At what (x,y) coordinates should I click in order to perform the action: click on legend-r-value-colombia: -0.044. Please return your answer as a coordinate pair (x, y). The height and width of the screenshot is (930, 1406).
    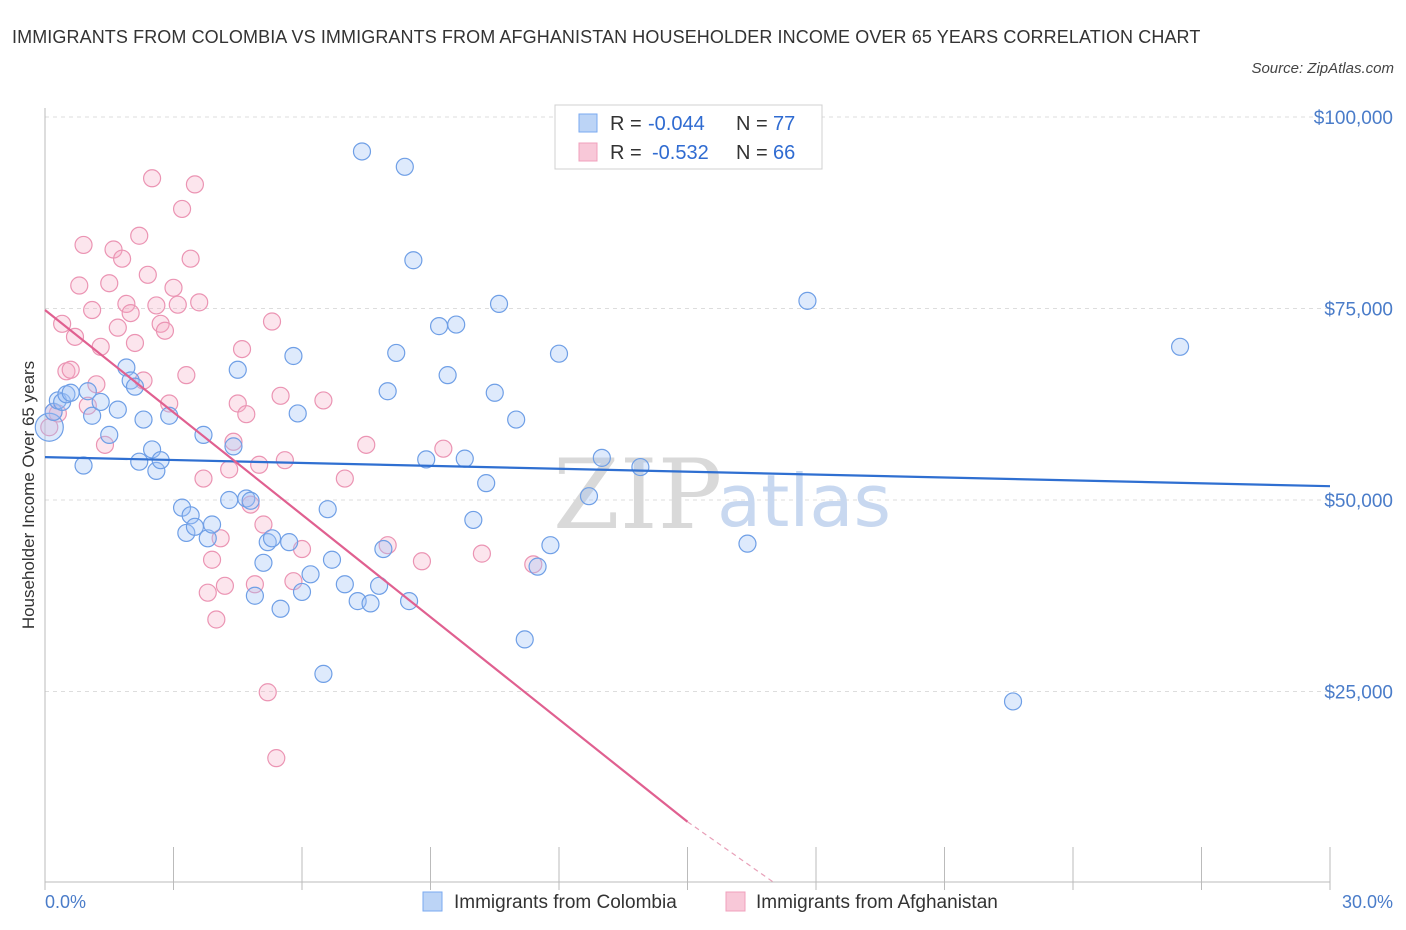
    Looking at the image, I should click on (676, 124).